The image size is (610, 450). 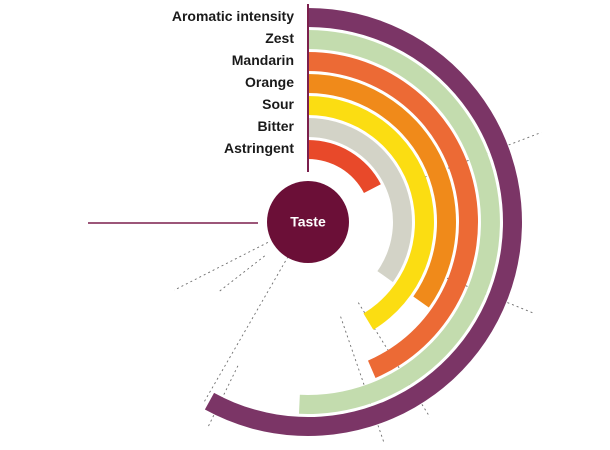 I want to click on label-sour: Sour, so click(x=278, y=104).